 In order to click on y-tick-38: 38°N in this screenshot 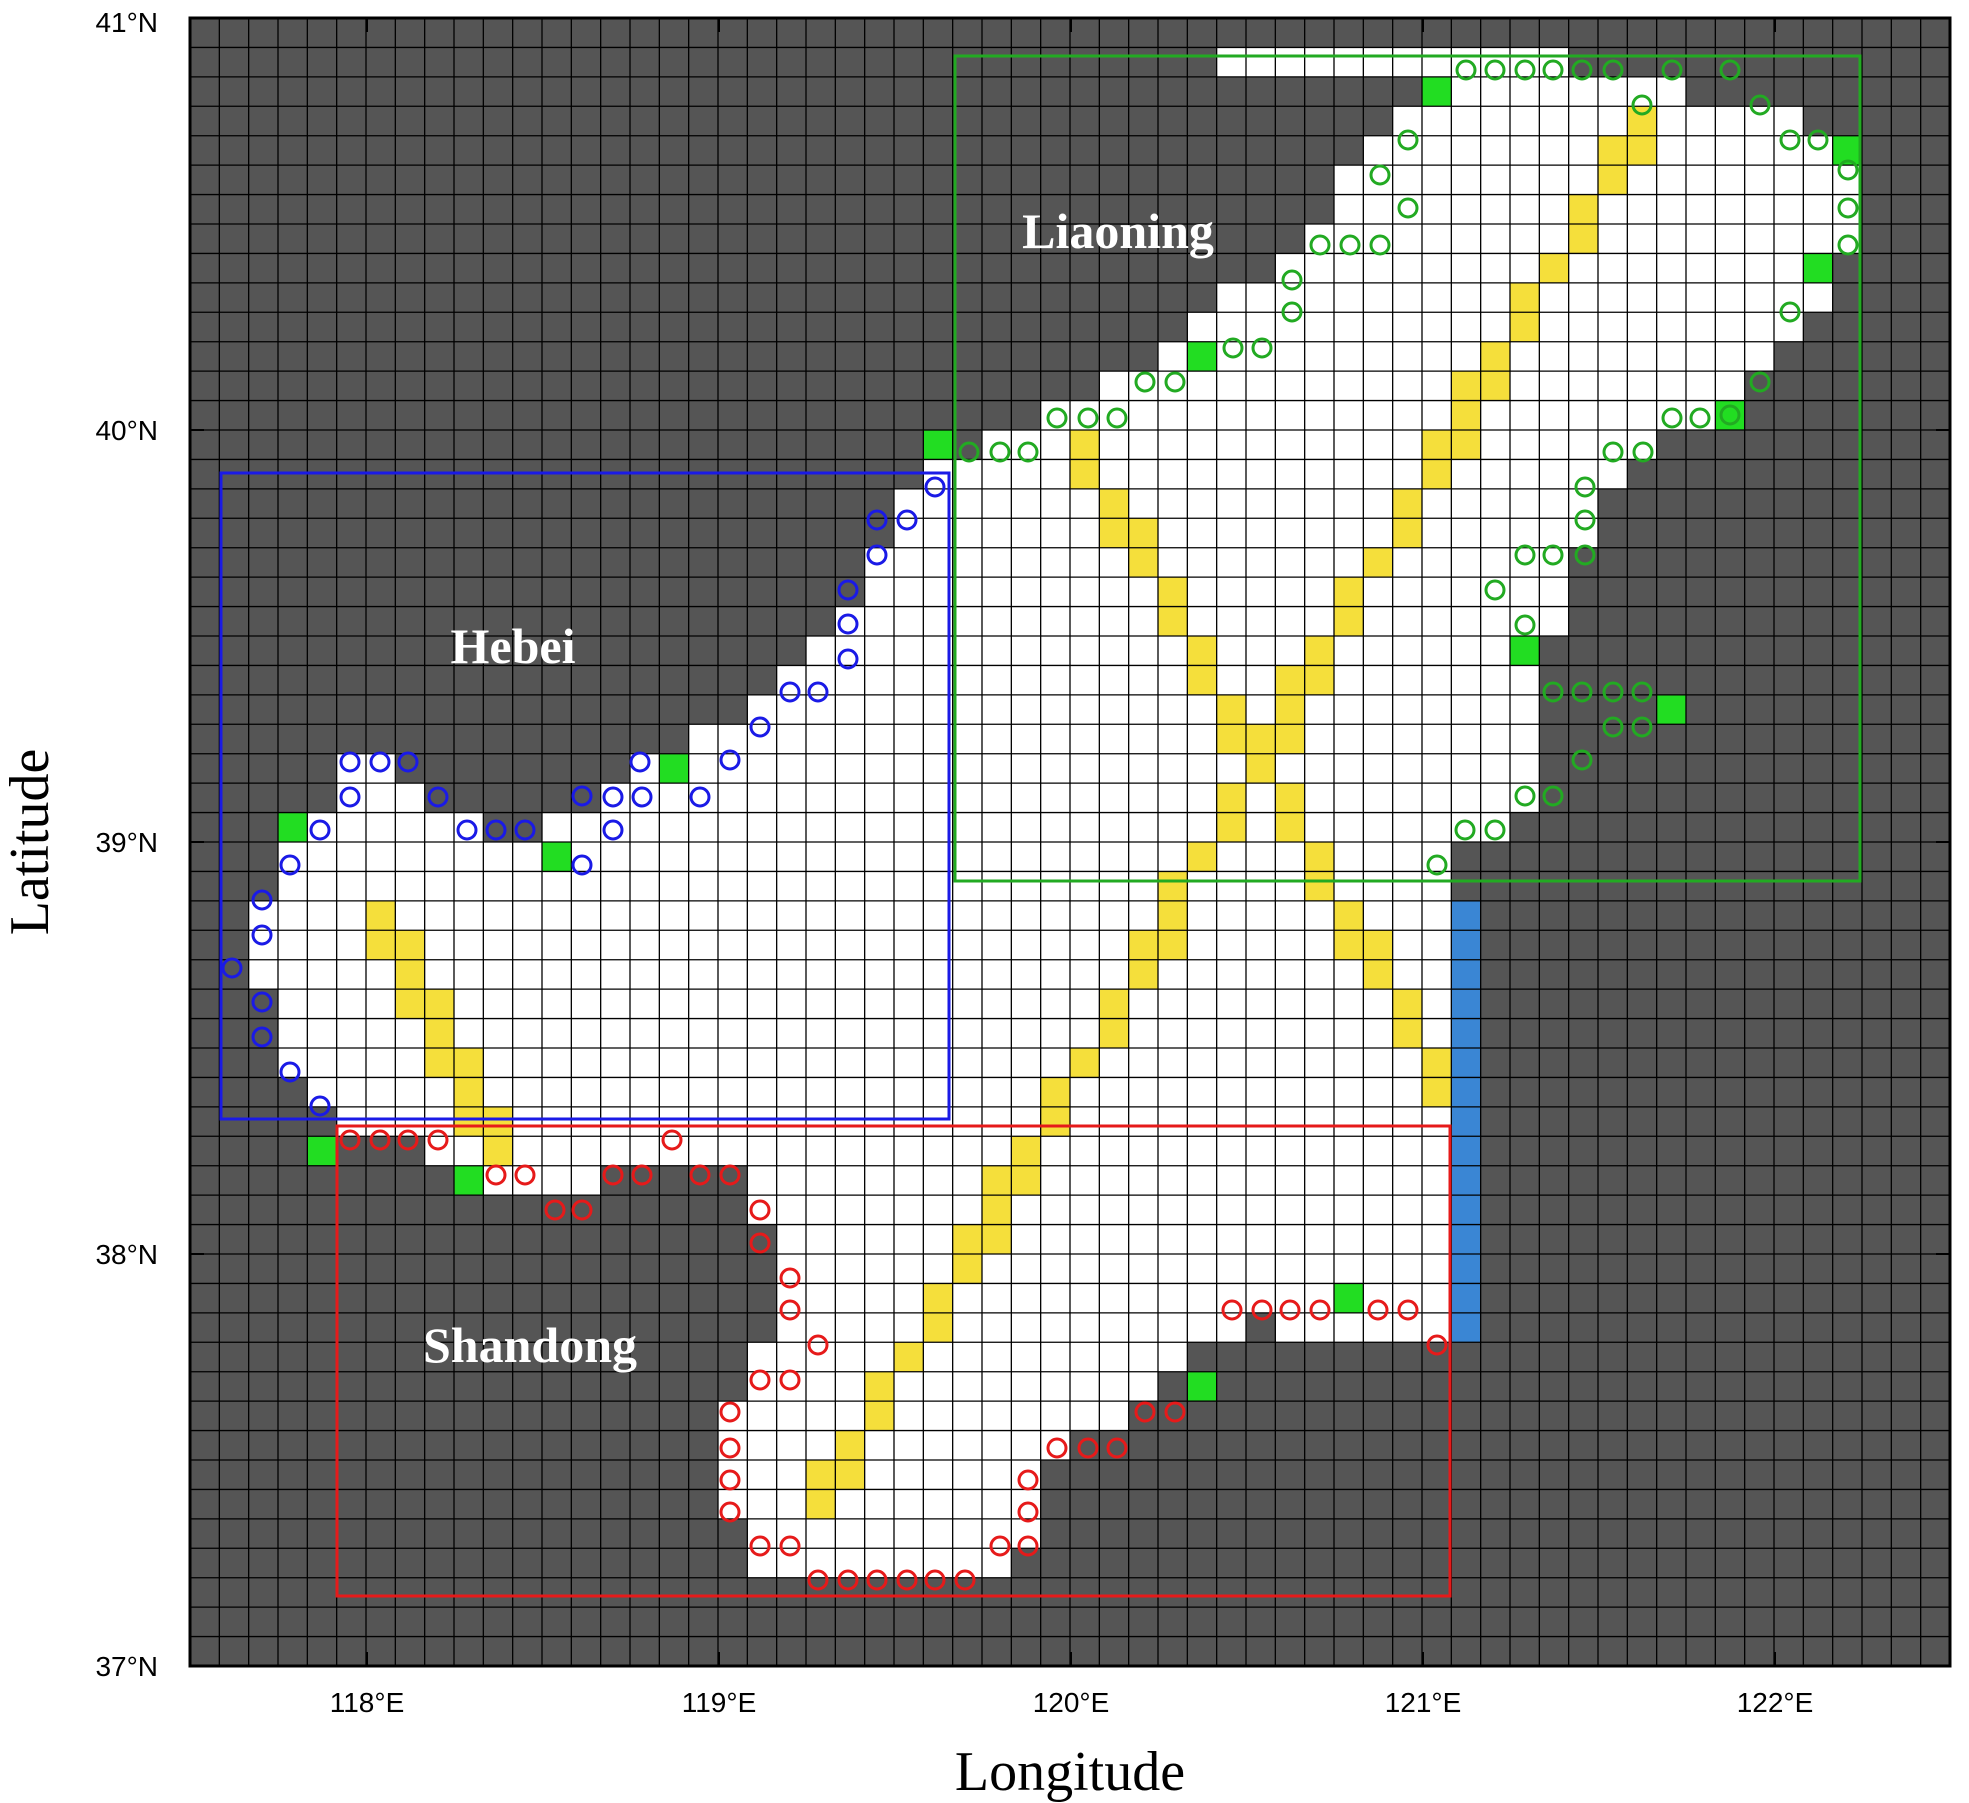, I will do `click(126, 1254)`.